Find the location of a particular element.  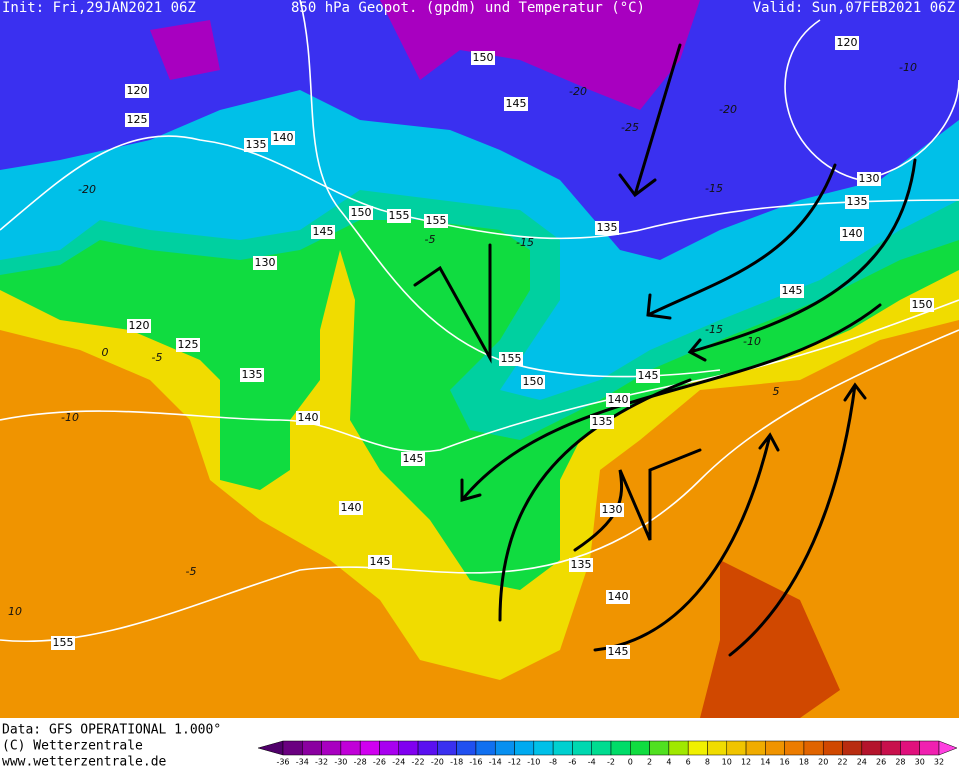

temperature-label: 10 is located at coordinates (15, 611).